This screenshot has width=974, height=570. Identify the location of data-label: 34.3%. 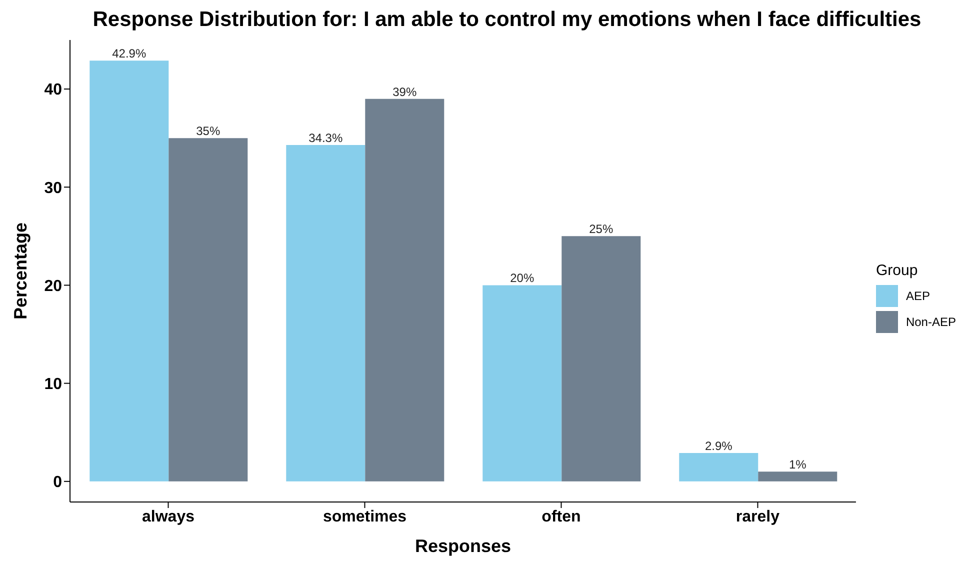
(325, 137).